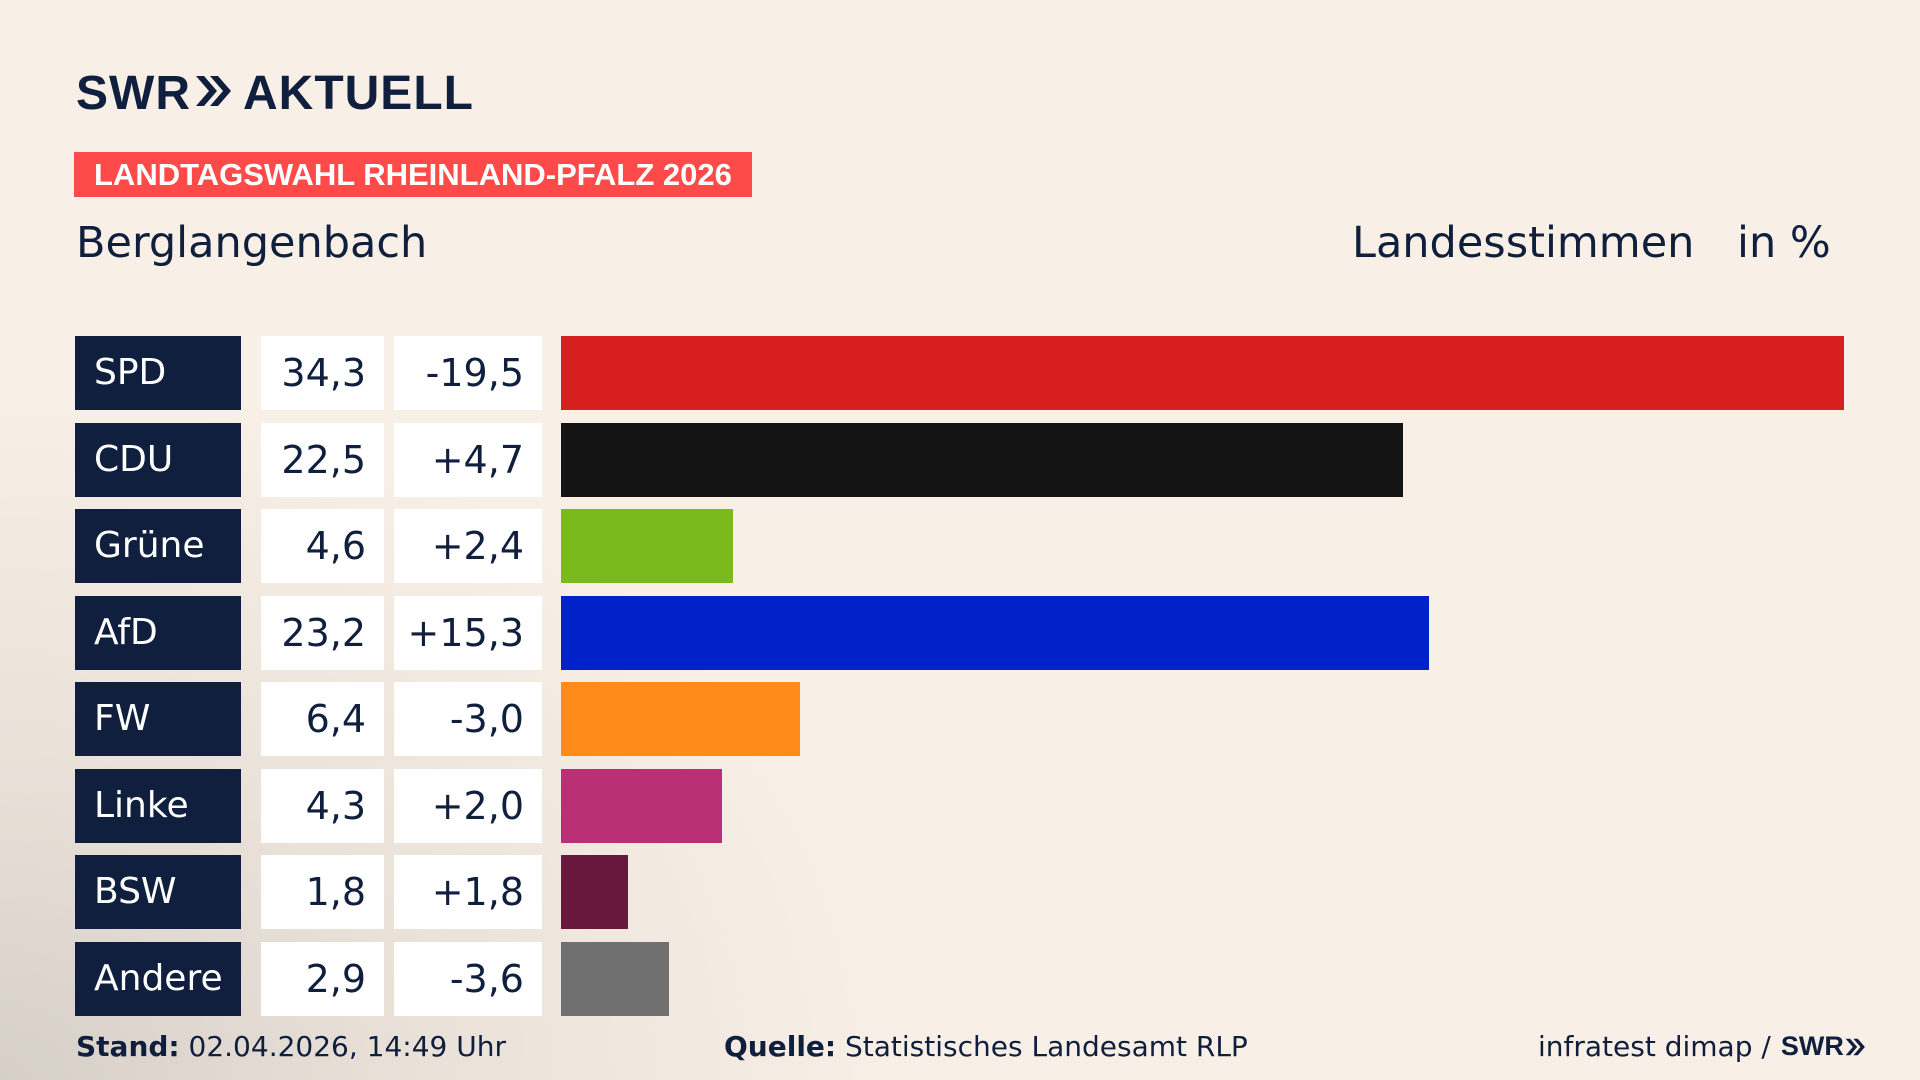 This screenshot has height=1080, width=1920. Describe the element at coordinates (158, 806) in the screenshot. I see `party-label: Linke` at that location.